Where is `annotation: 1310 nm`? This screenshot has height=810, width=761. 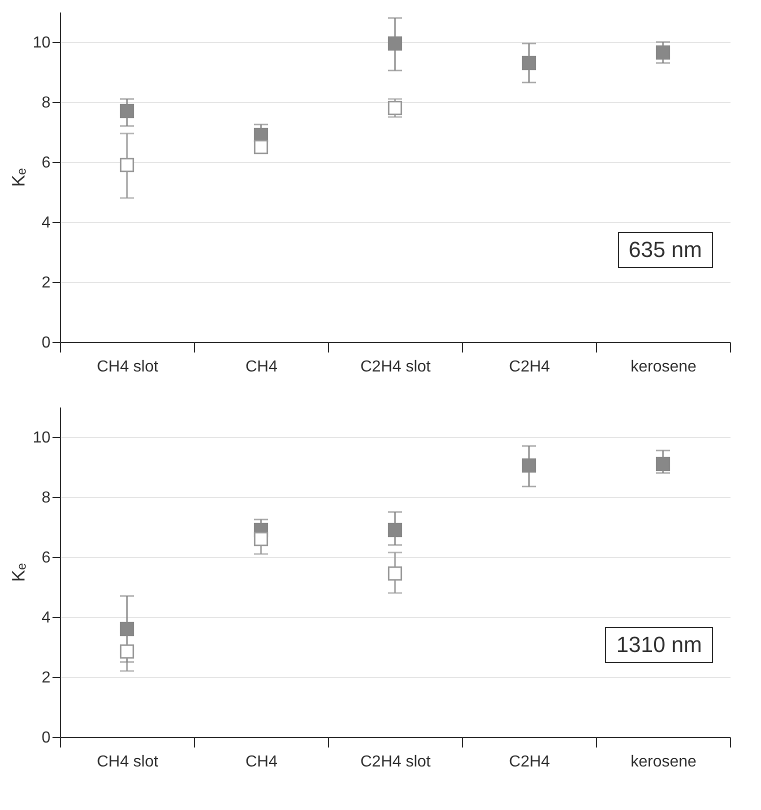
annotation: 1310 nm is located at coordinates (659, 645).